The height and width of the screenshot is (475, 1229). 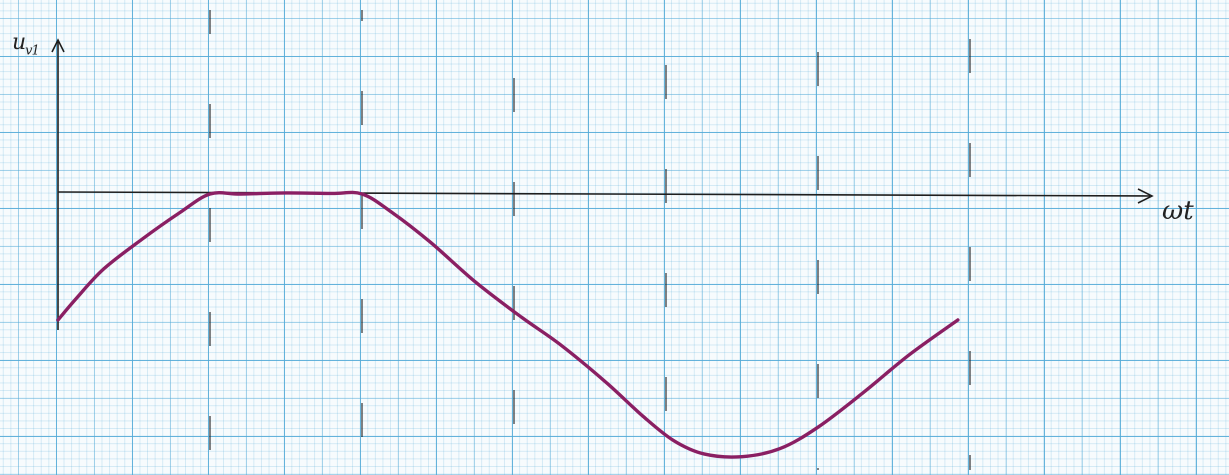 I want to click on x-axis-arrow, so click(x=1145, y=196).